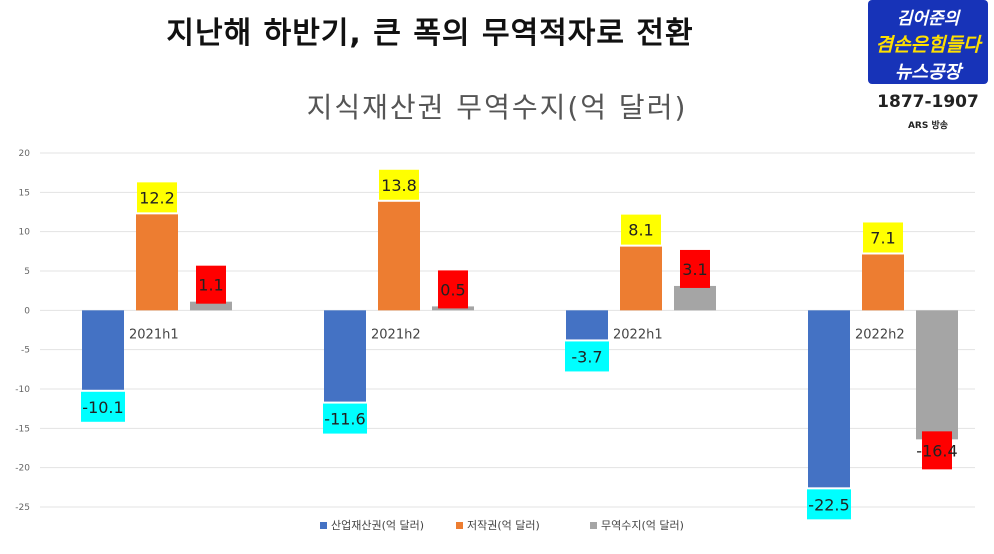 This screenshot has width=994, height=554. What do you see at coordinates (928, 102) in the screenshot?
I see `ars-number: 1877-1907` at bounding box center [928, 102].